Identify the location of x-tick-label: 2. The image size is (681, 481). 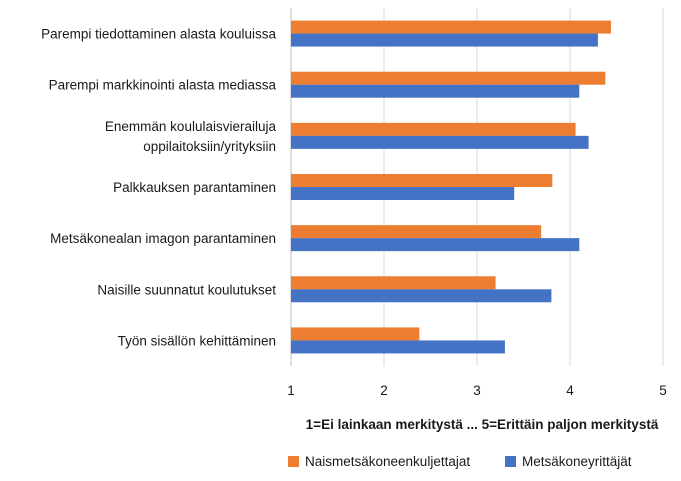
(384, 390).